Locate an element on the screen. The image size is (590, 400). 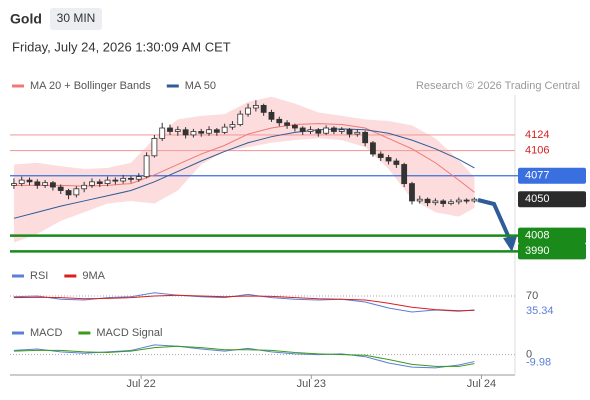
level-label: 3990 is located at coordinates (537, 251).